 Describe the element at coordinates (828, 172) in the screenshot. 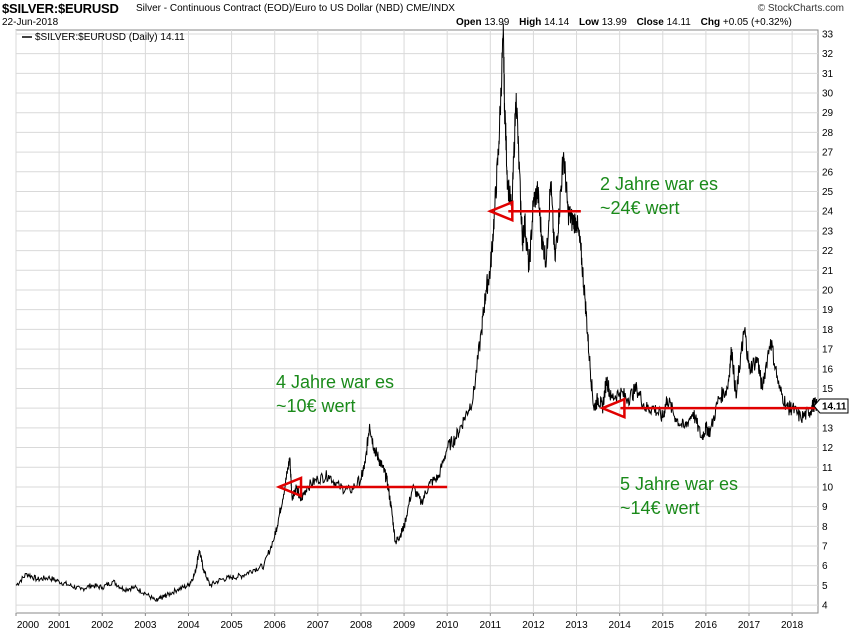

I see `y-tick-label: 26` at that location.